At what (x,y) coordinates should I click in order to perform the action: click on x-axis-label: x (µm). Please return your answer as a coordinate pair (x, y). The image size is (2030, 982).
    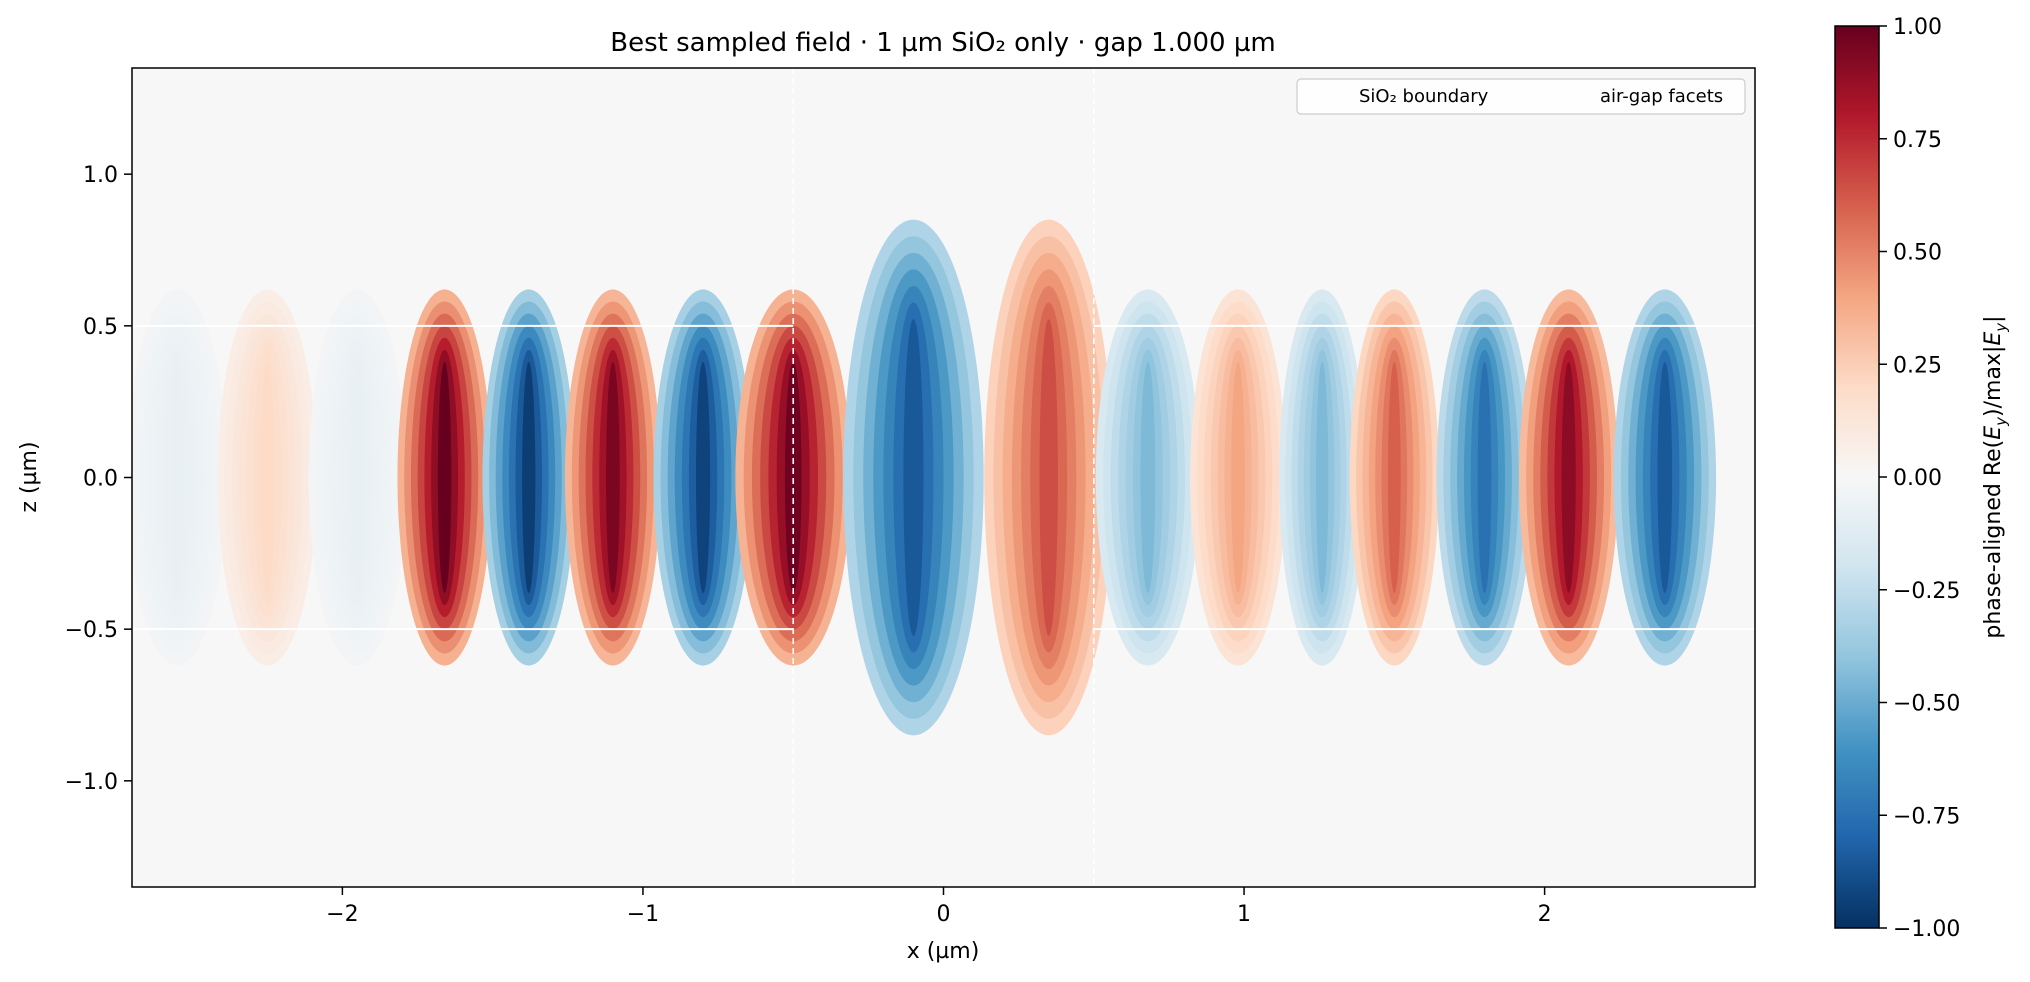
    Looking at the image, I should click on (943, 951).